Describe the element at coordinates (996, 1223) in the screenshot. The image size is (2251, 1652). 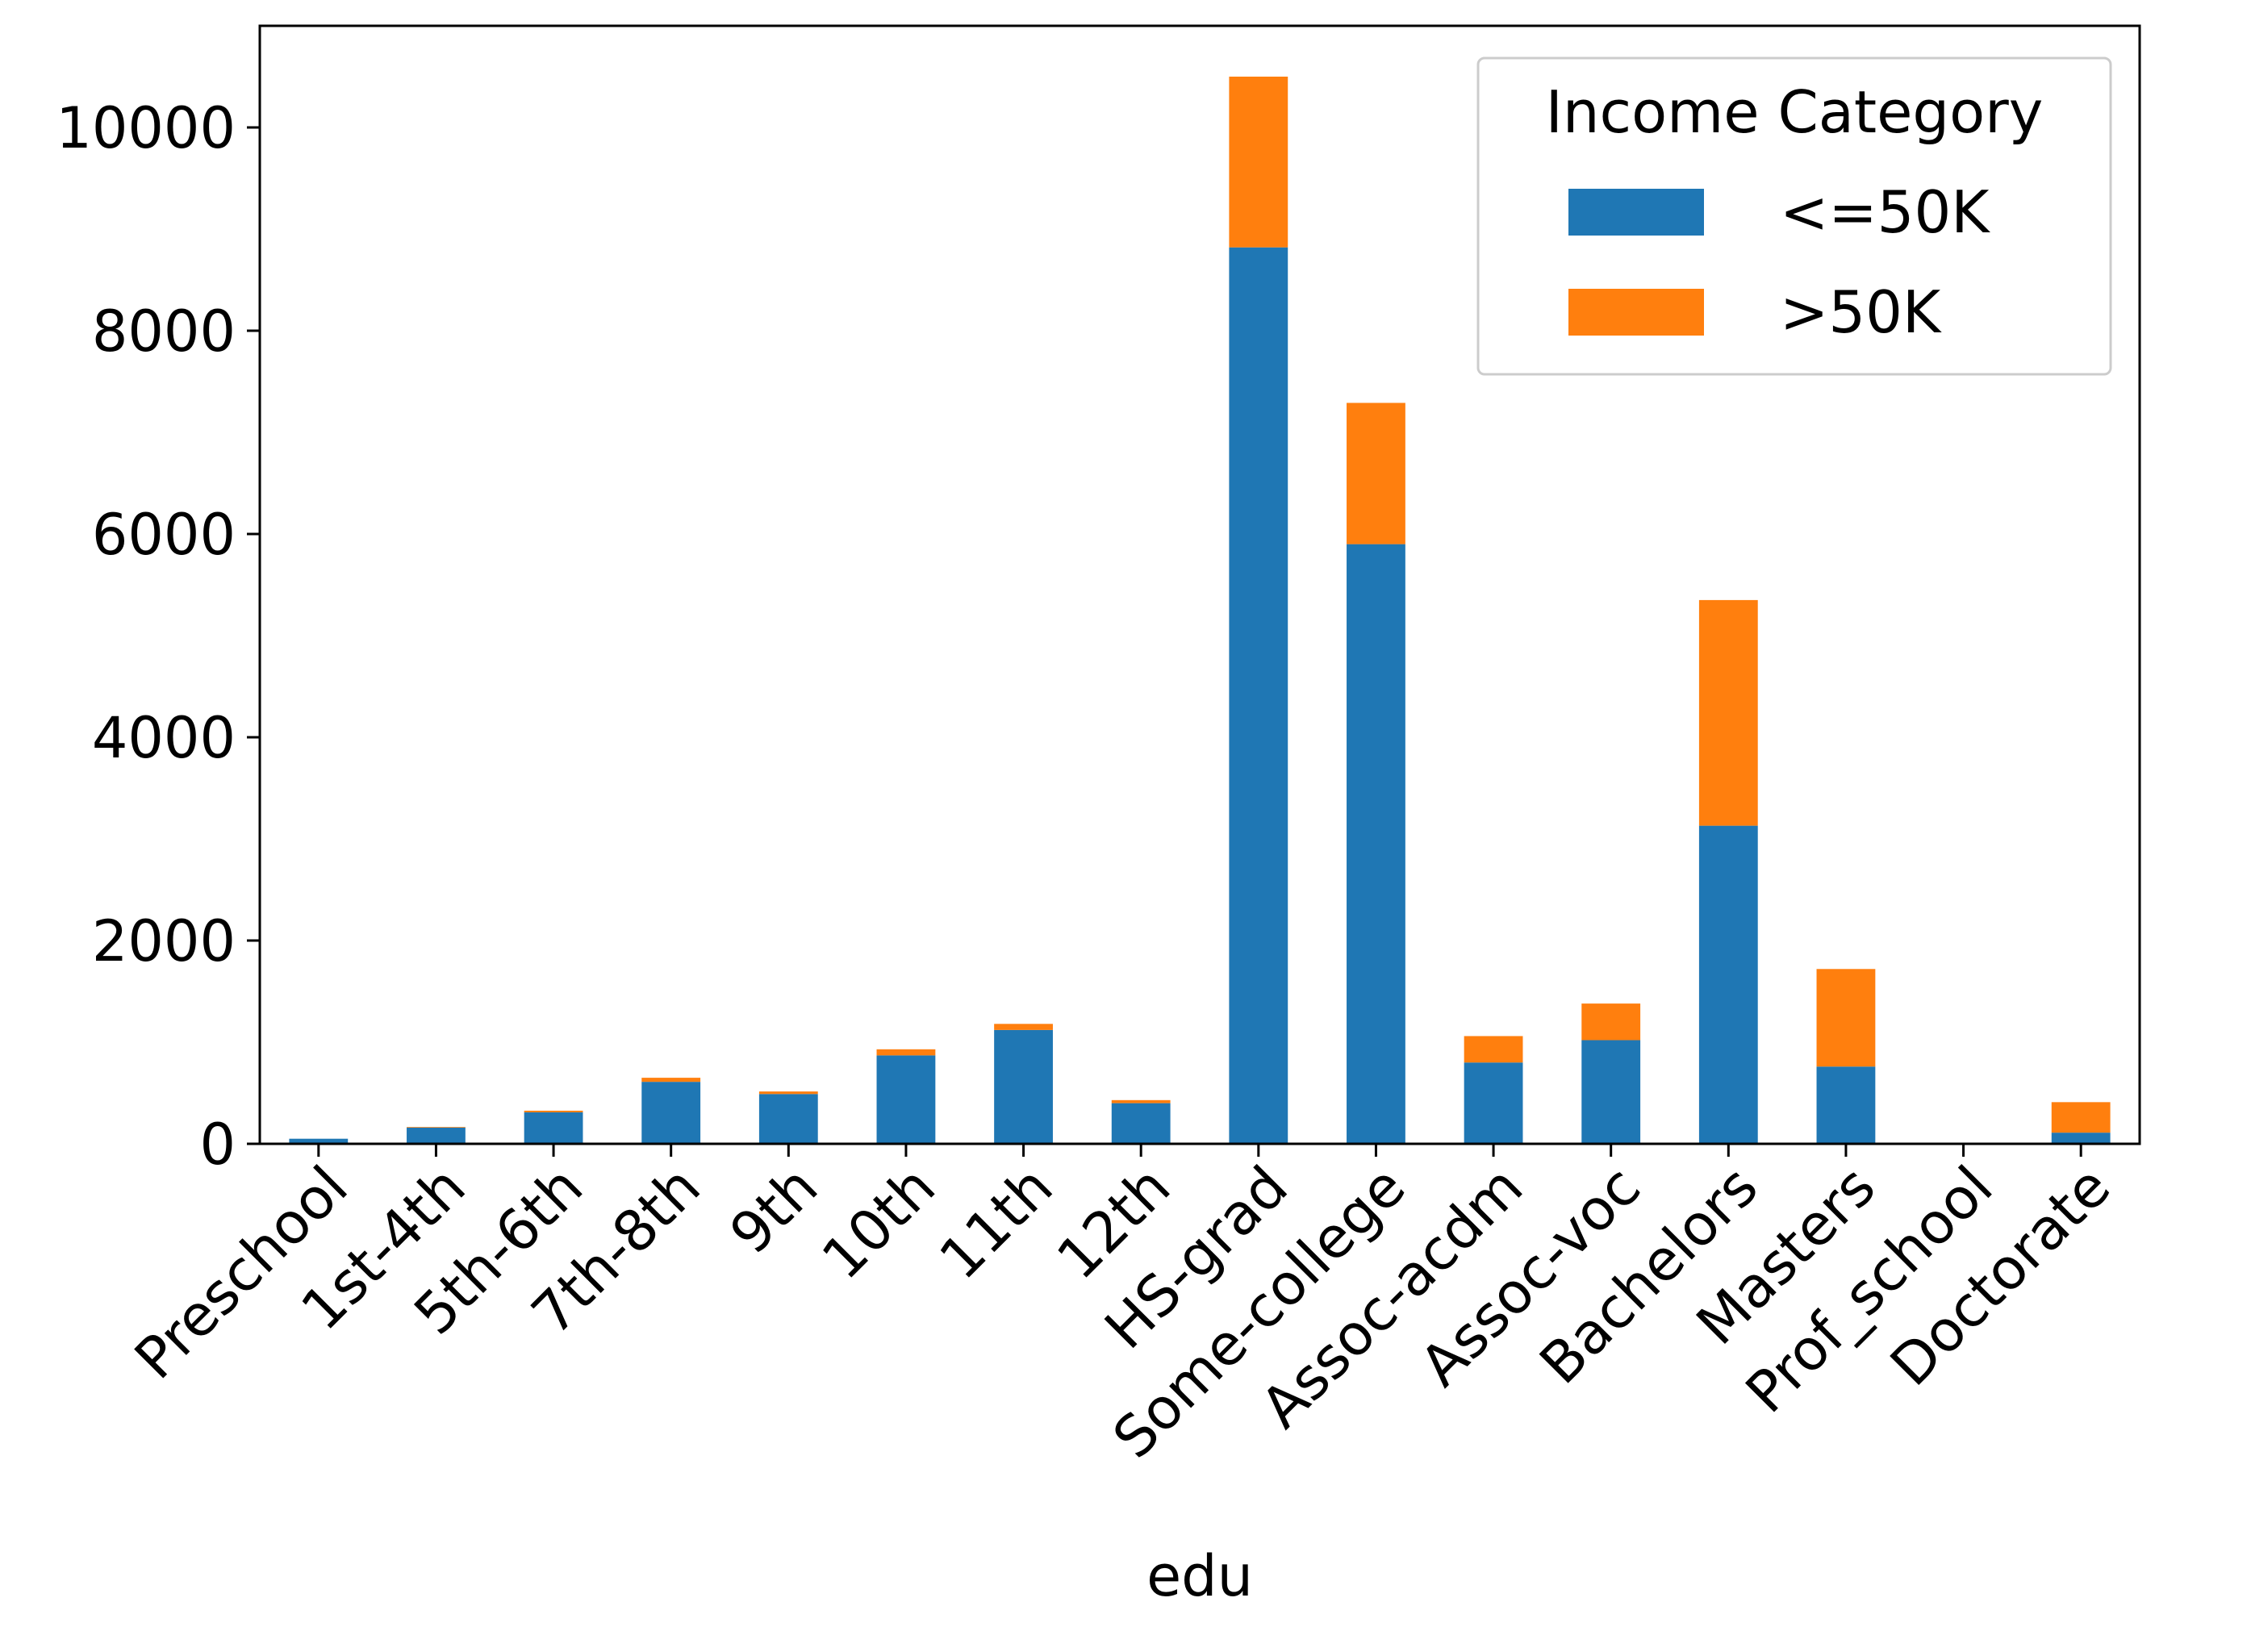
I see `x-tick-label: 11th` at that location.